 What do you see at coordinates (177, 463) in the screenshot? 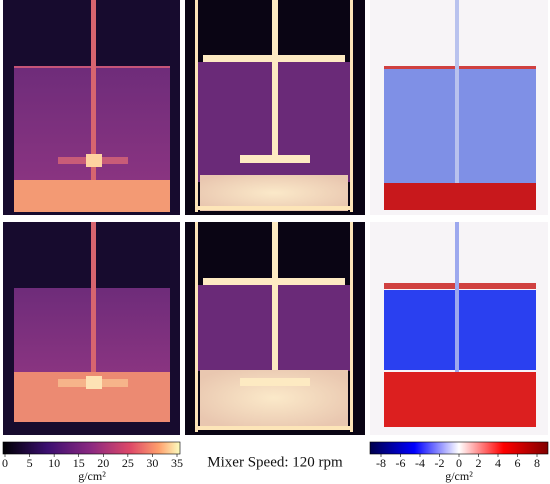
I see `tick-label: 35` at bounding box center [177, 463].